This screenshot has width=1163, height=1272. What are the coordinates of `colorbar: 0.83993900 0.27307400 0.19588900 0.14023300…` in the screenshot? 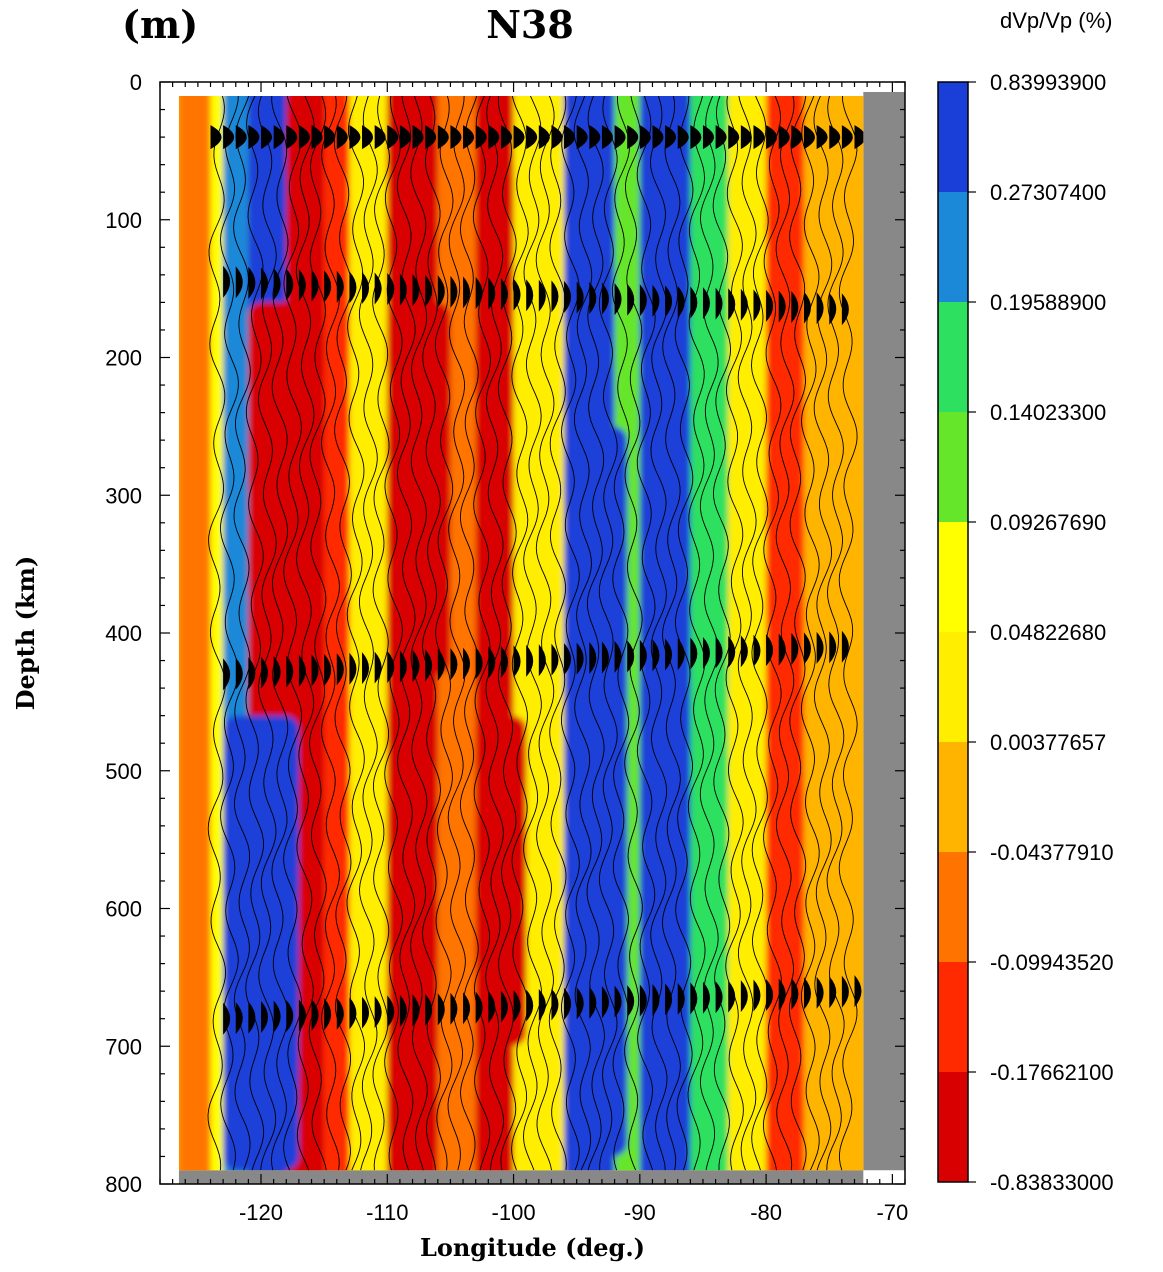 It's located at (1025, 632).